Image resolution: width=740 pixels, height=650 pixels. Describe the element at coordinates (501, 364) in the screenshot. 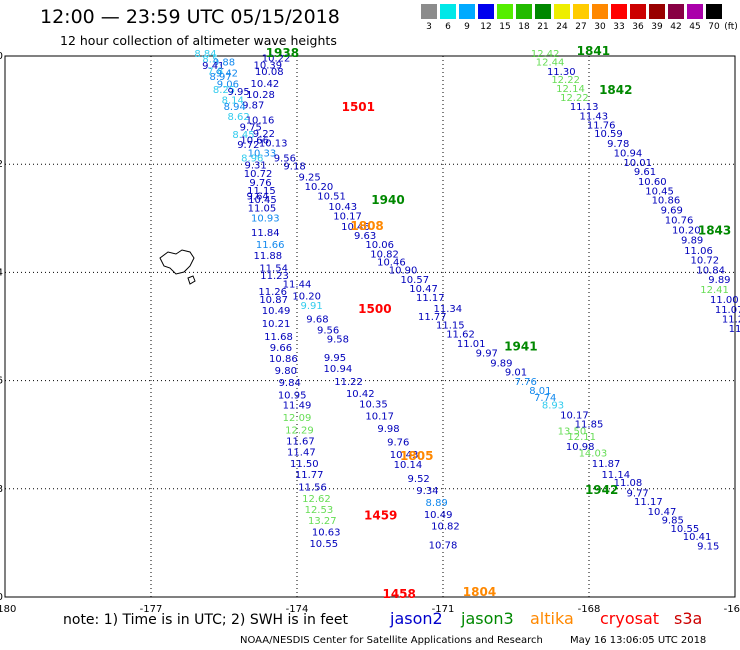

I see `wave-height-value: 9.89` at that location.